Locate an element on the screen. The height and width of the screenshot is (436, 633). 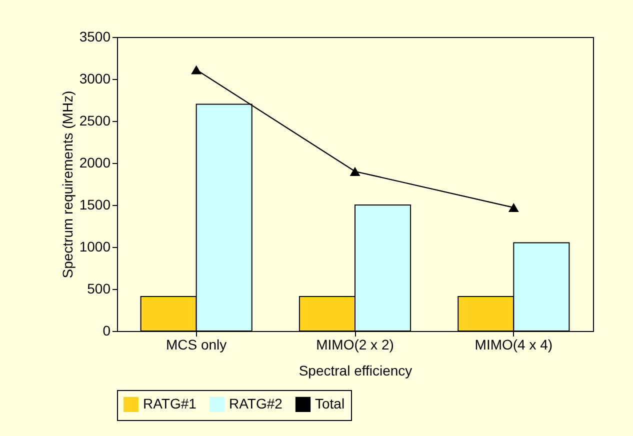
y-tick-label: 0 is located at coordinates (106, 330).